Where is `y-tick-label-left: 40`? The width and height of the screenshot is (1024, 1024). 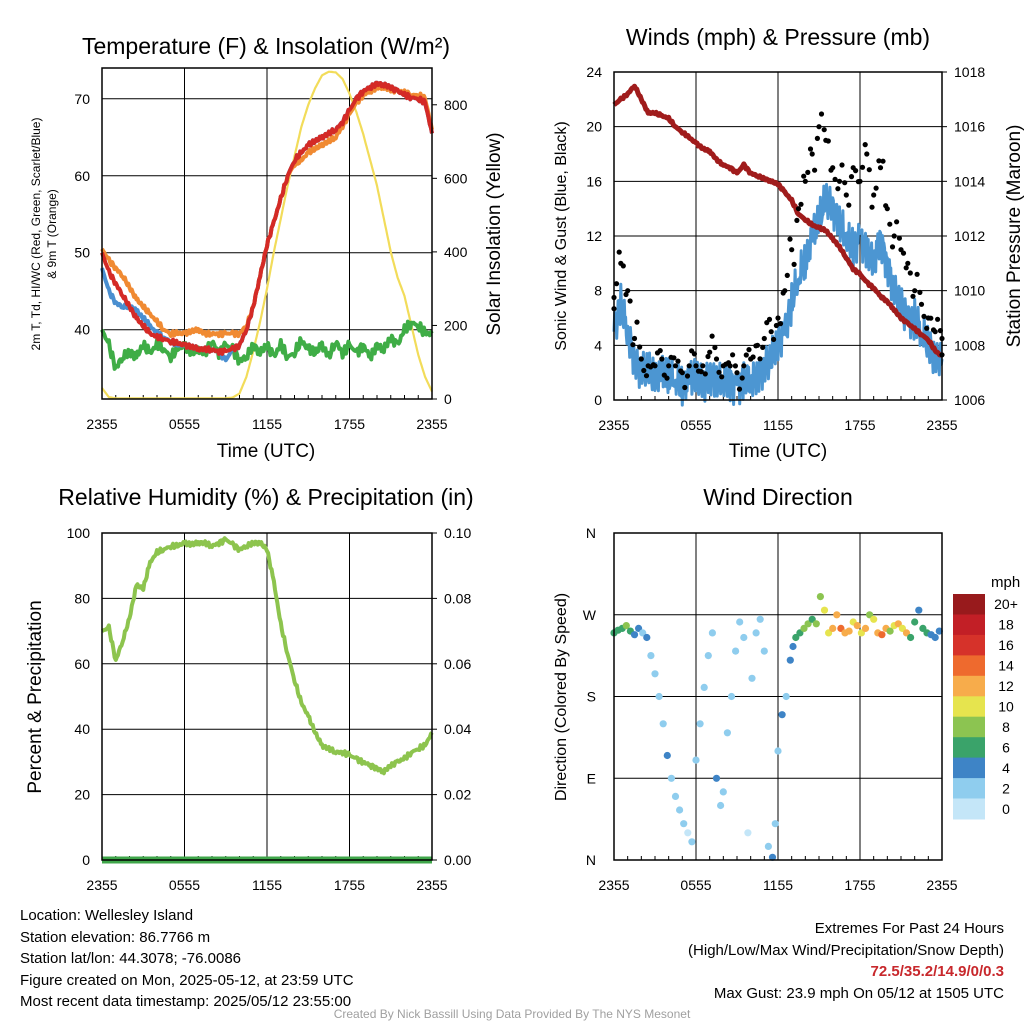 y-tick-label-left: 40 is located at coordinates (82, 330).